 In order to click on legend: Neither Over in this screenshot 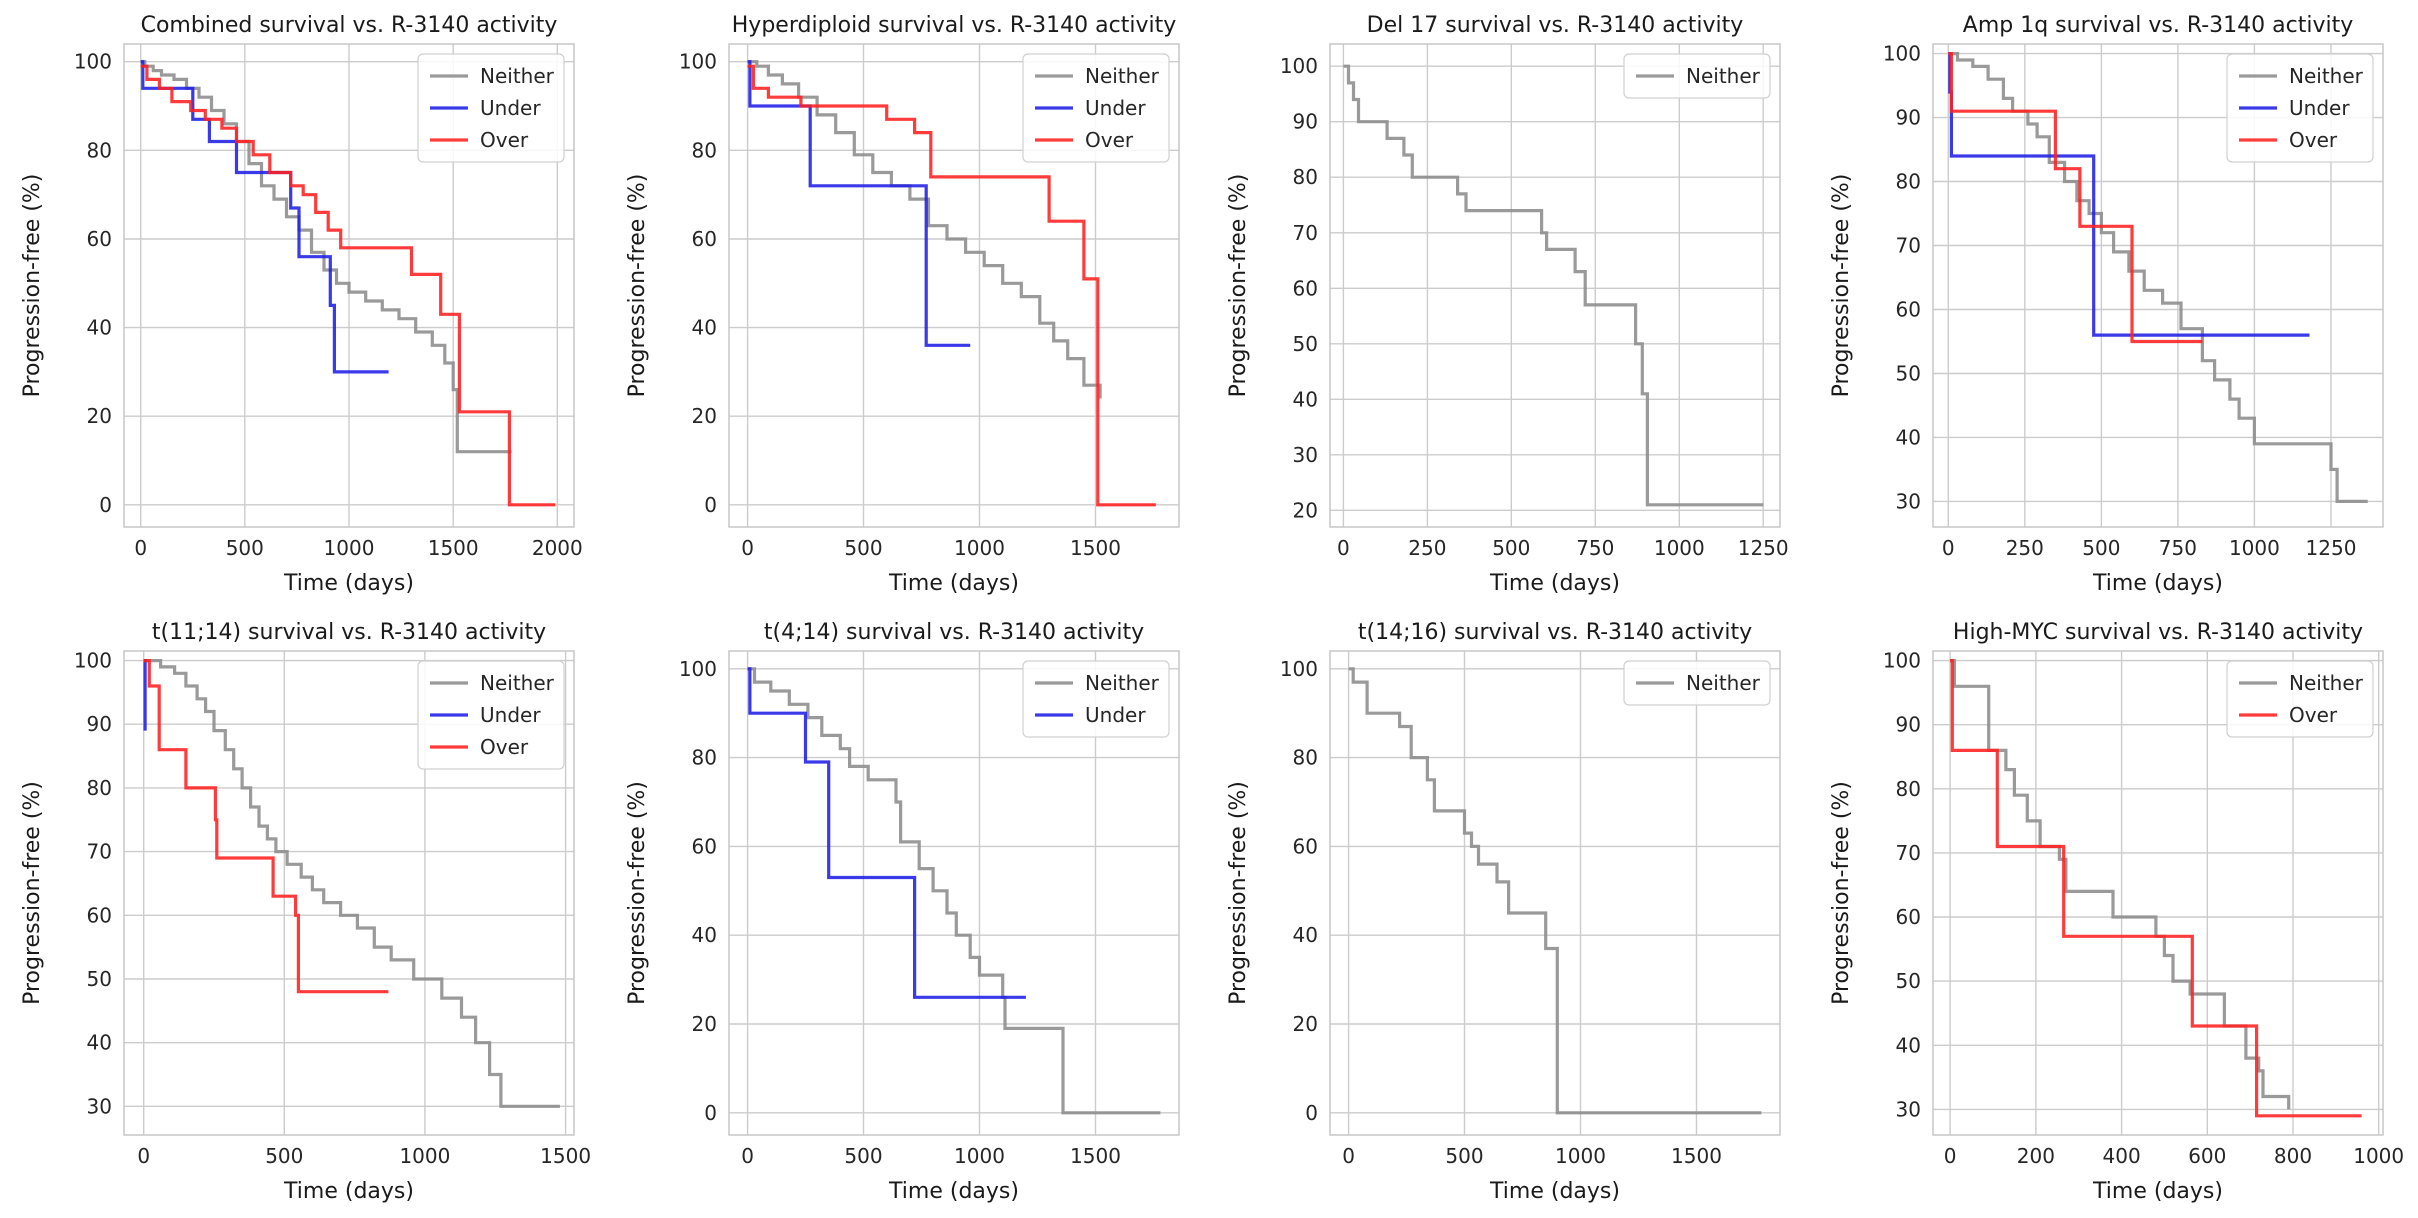, I will do `click(2300, 699)`.